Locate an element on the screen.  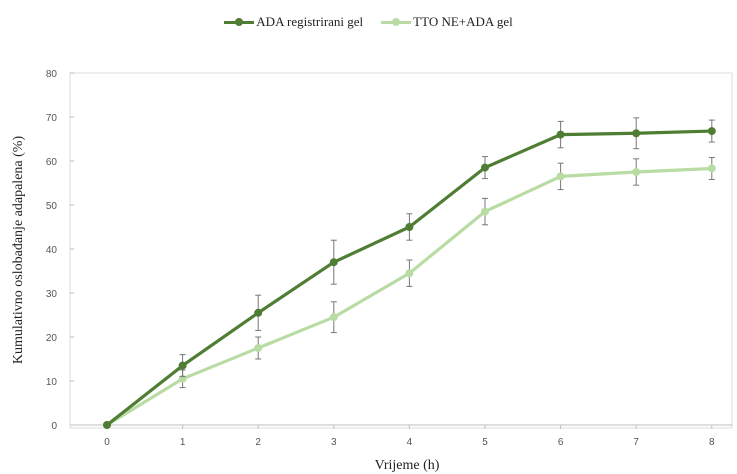
legend-item-series-1: ADA registrirani gel is located at coordinates (293, 22).